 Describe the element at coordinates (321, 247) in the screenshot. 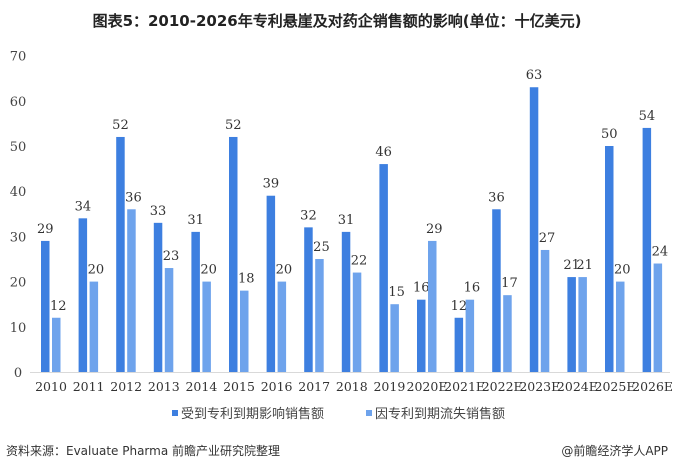

I see `data-label: 25` at that location.